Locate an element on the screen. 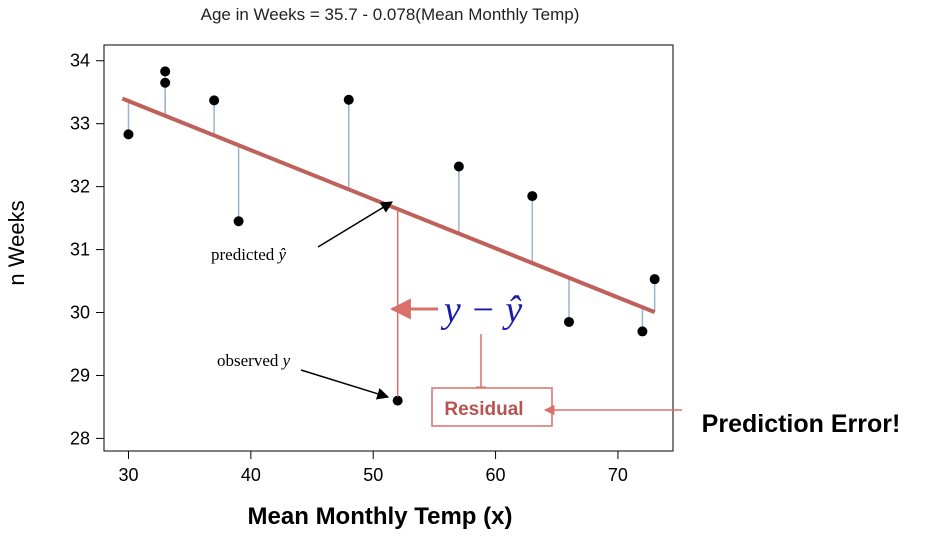  y-tick-label: 34 is located at coordinates (80, 61).